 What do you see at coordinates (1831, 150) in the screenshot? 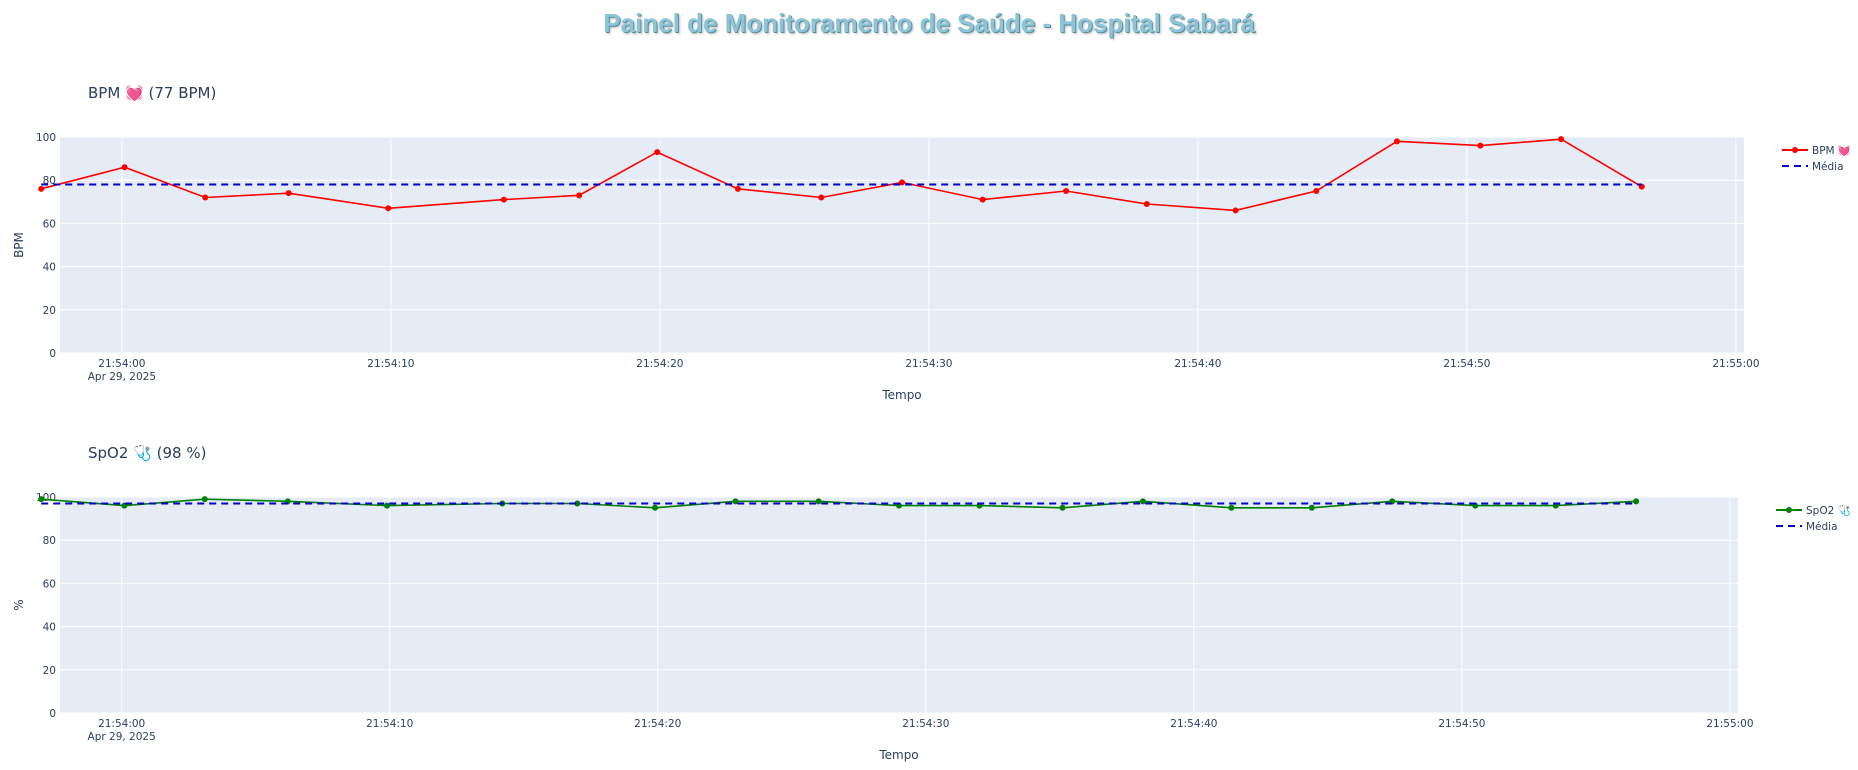
I see `legend-label: BPM 💓` at bounding box center [1831, 150].